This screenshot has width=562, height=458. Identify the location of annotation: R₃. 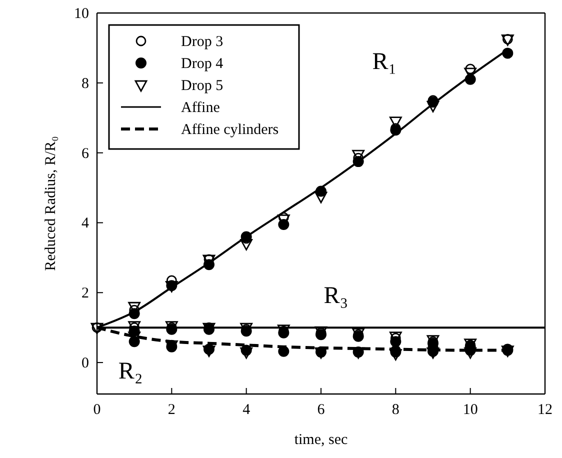
(336, 296).